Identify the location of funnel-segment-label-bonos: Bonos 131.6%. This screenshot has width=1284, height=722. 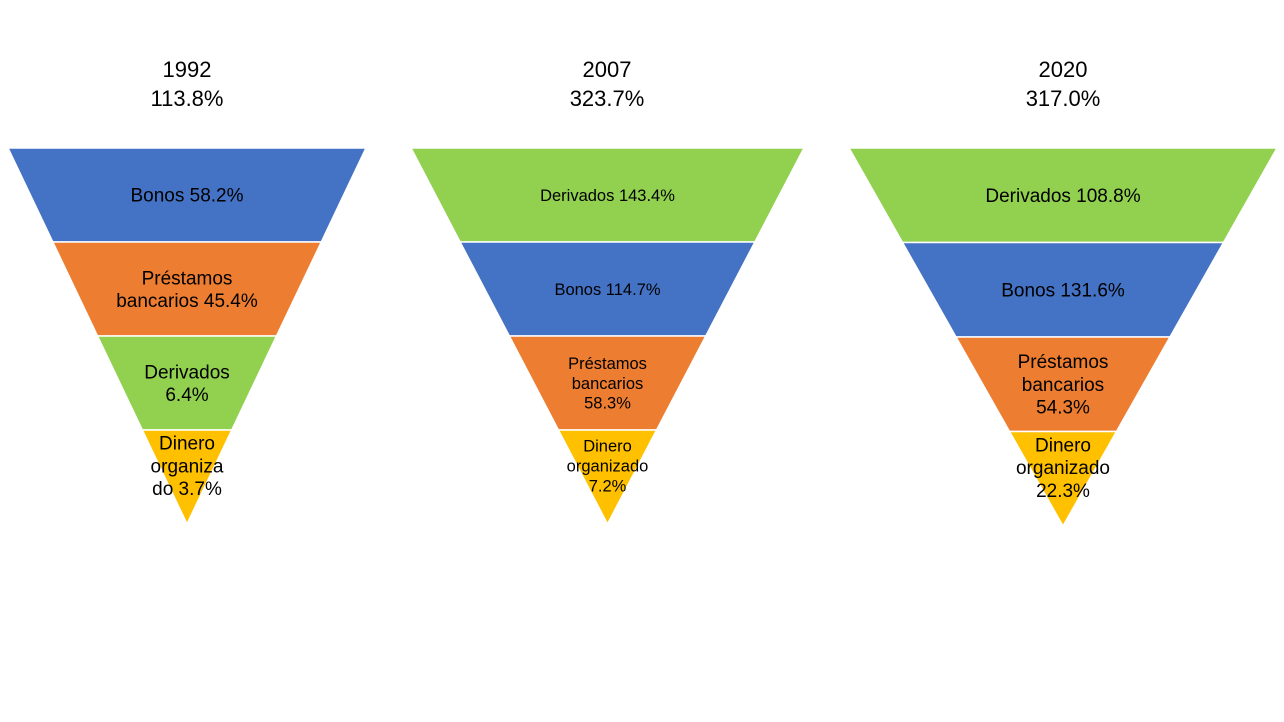
(1063, 290).